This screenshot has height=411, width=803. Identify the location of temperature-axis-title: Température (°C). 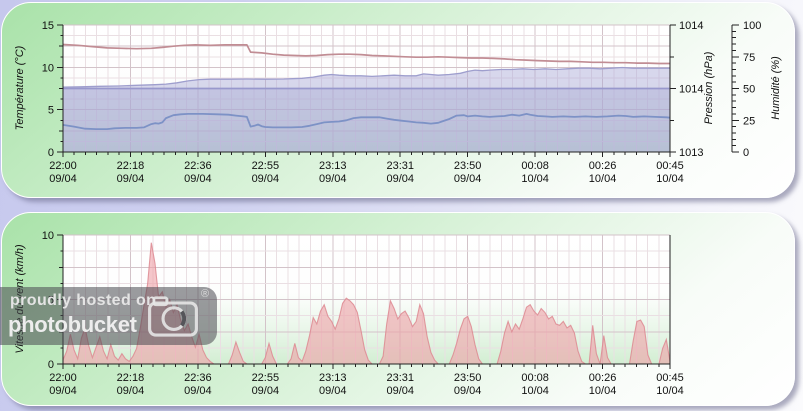
(20, 88).